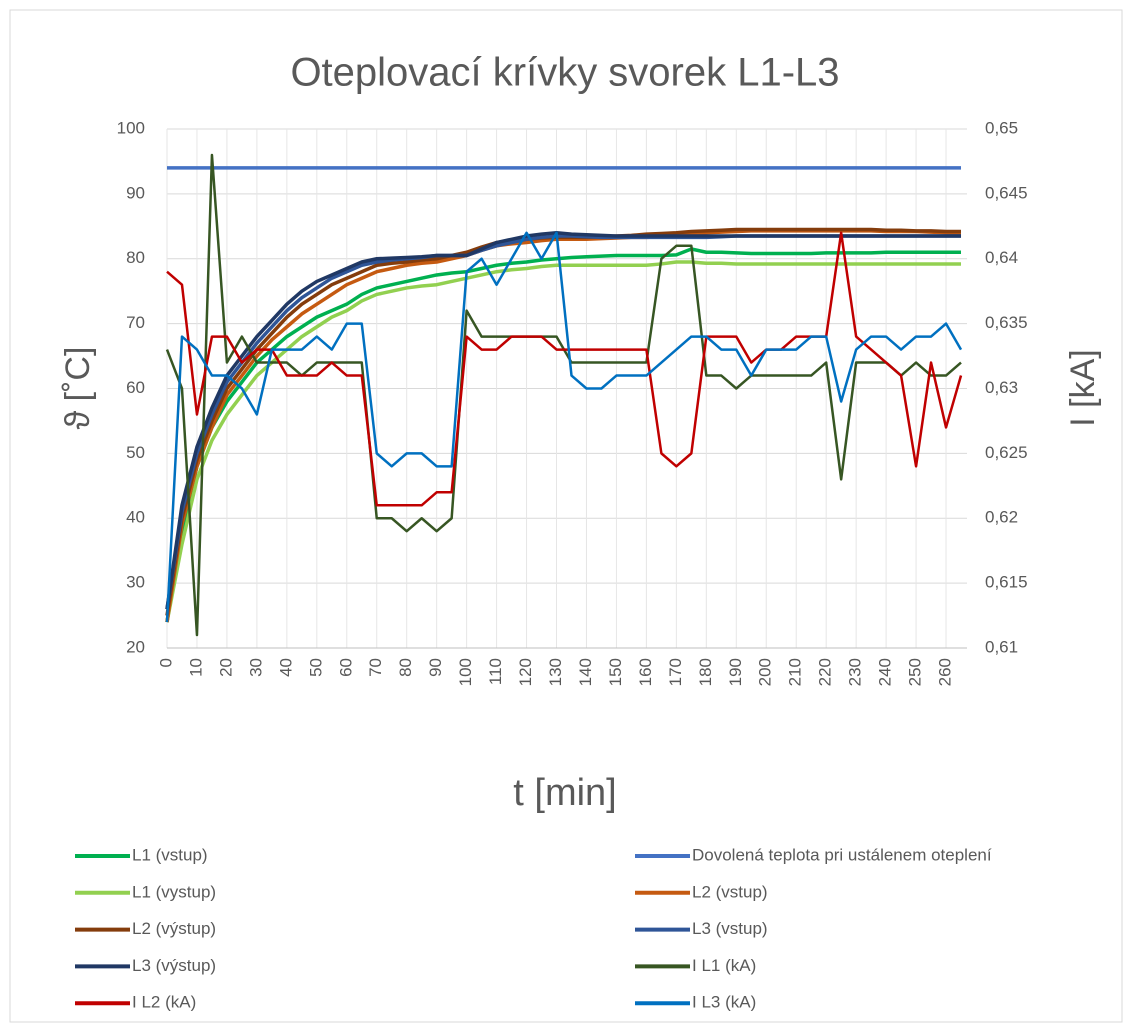  Describe the element at coordinates (555, 672) in the screenshot. I see `x-tick-label: 130` at that location.